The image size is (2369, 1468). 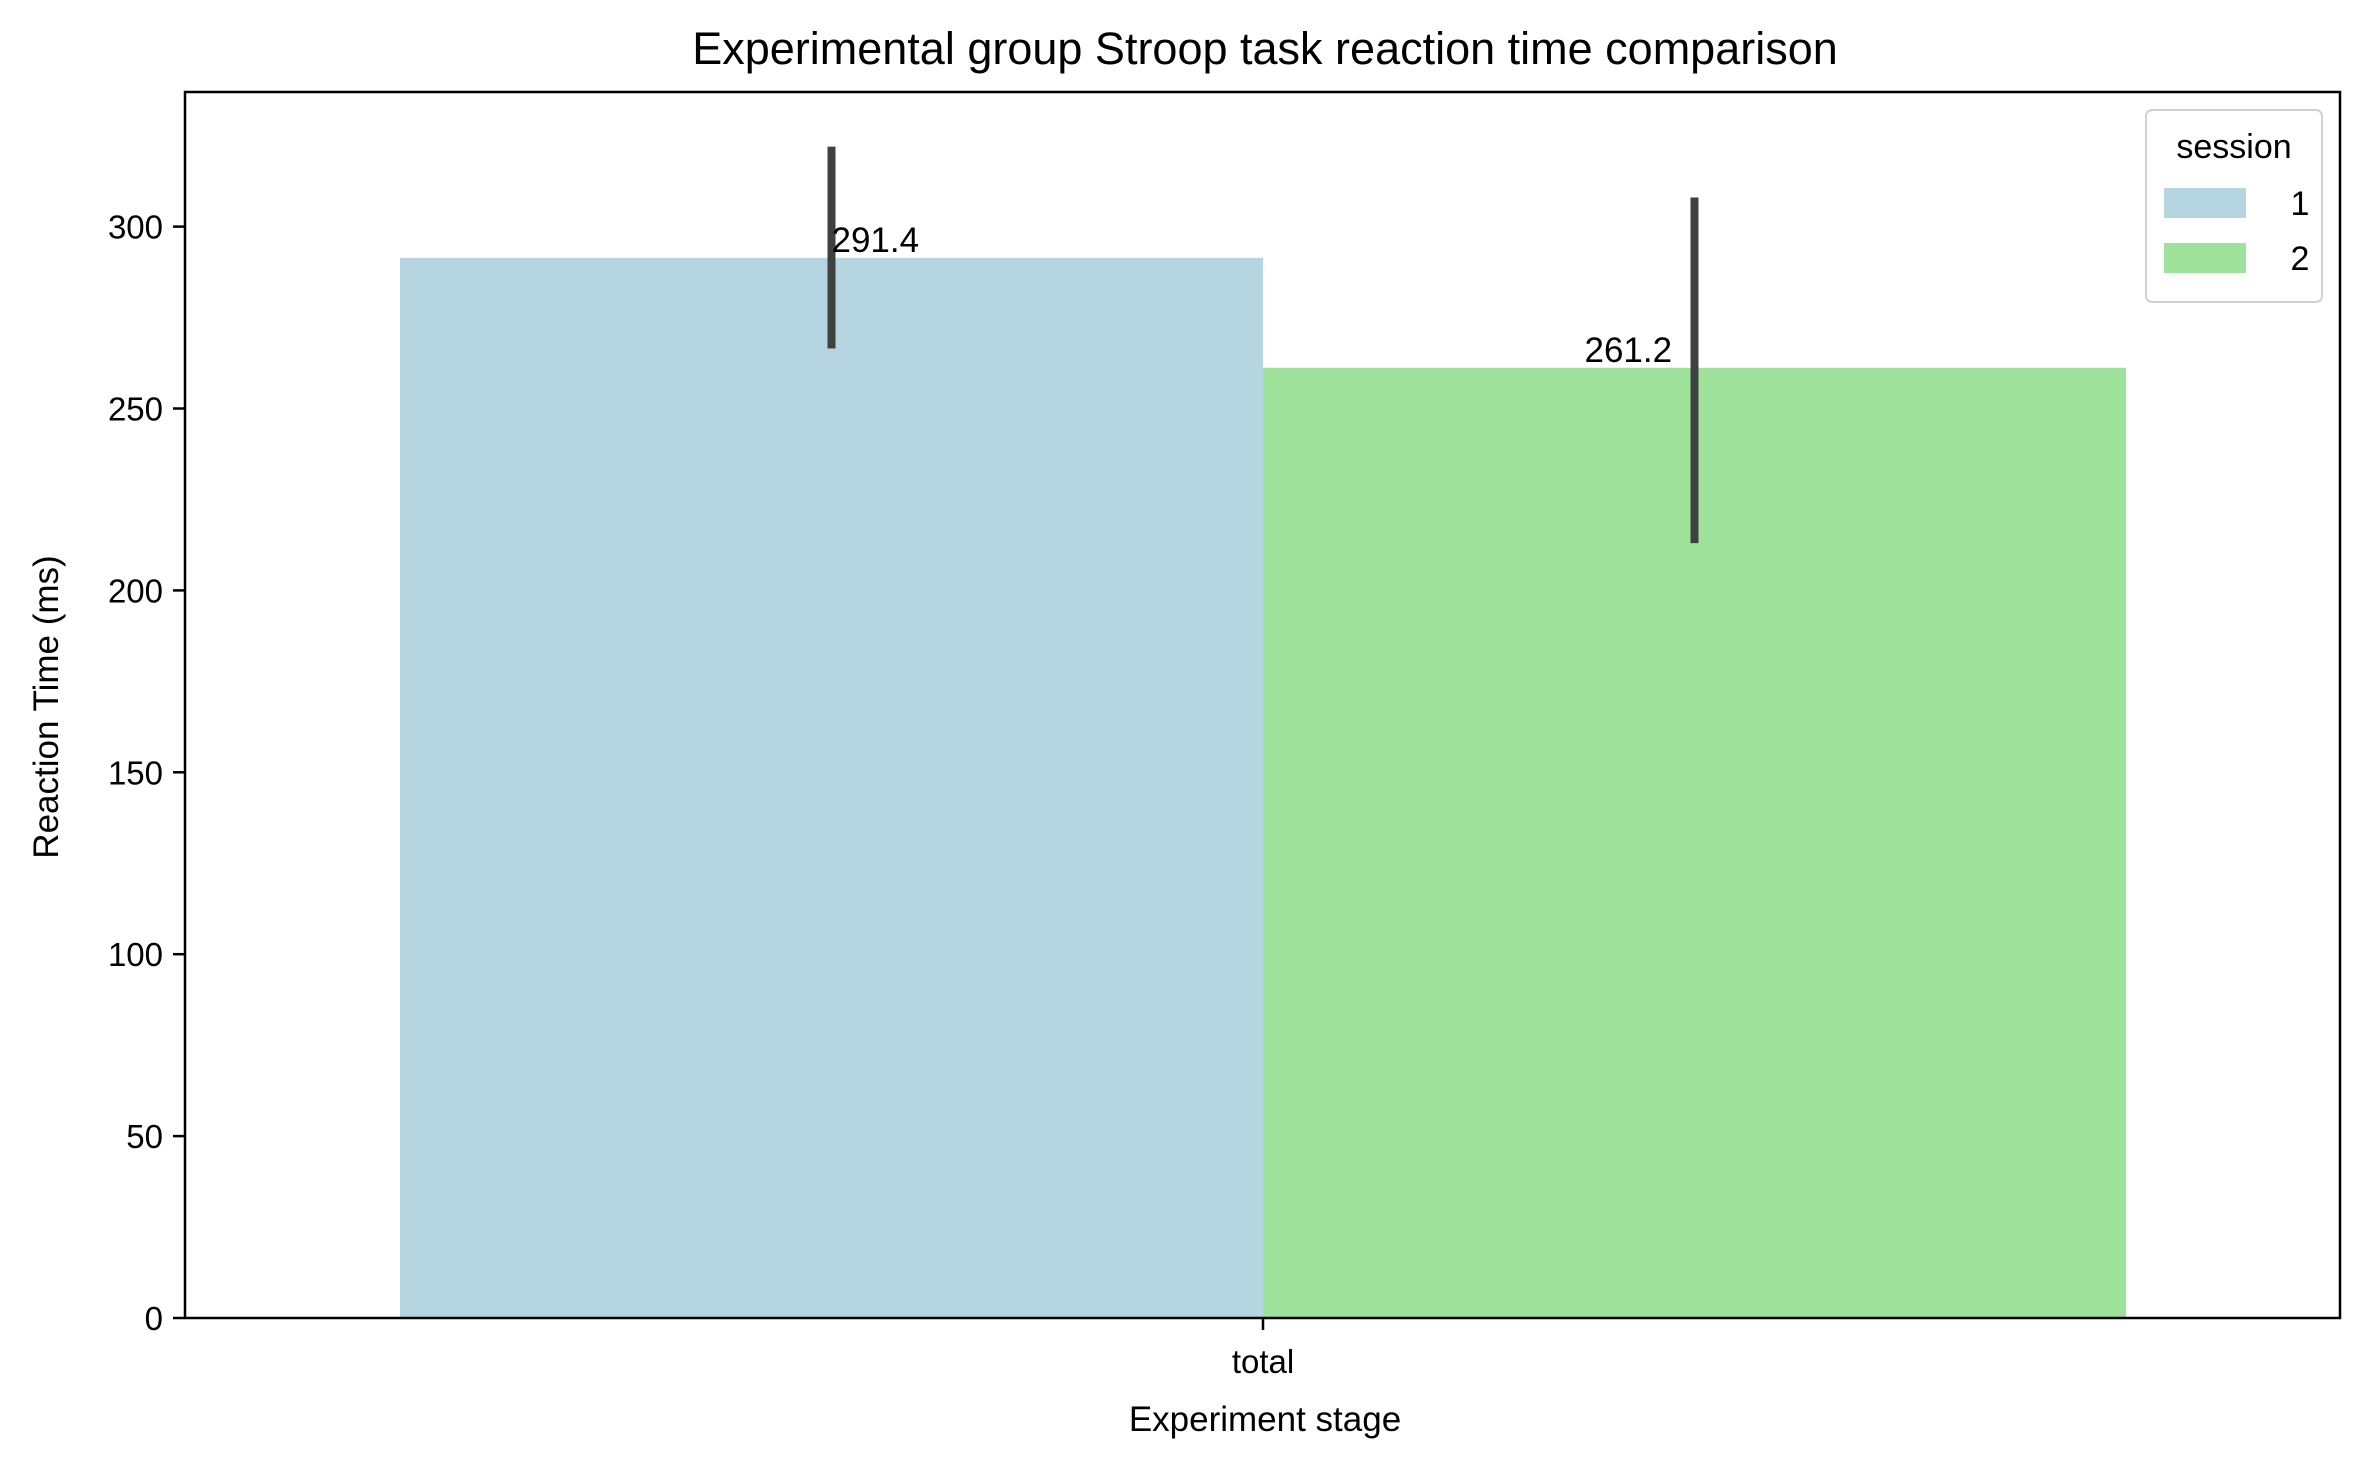 I want to click on y-tick-label: 50, so click(x=144, y=1136).